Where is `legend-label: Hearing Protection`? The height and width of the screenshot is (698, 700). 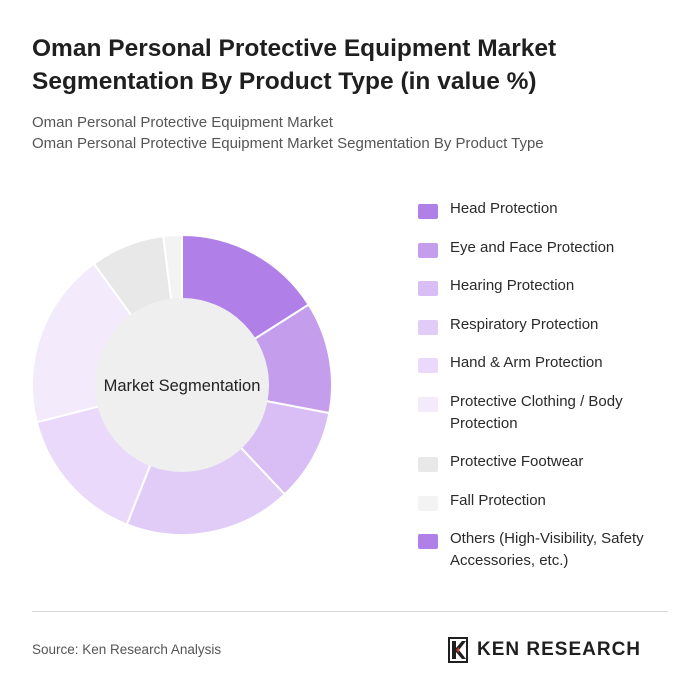
legend-label: Hearing Protection is located at coordinates (512, 285).